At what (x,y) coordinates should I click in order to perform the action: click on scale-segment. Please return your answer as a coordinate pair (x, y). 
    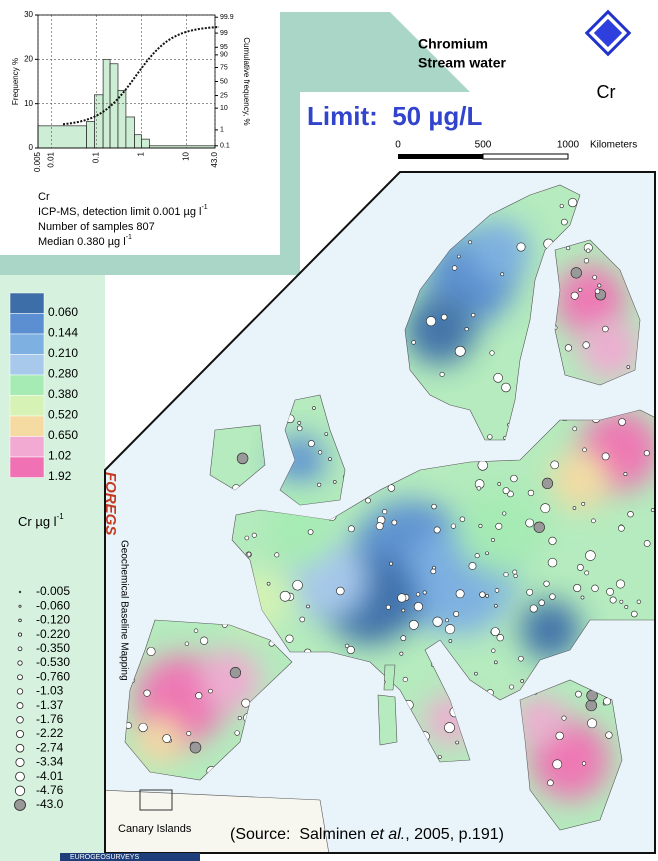
    Looking at the image, I should click on (440, 156).